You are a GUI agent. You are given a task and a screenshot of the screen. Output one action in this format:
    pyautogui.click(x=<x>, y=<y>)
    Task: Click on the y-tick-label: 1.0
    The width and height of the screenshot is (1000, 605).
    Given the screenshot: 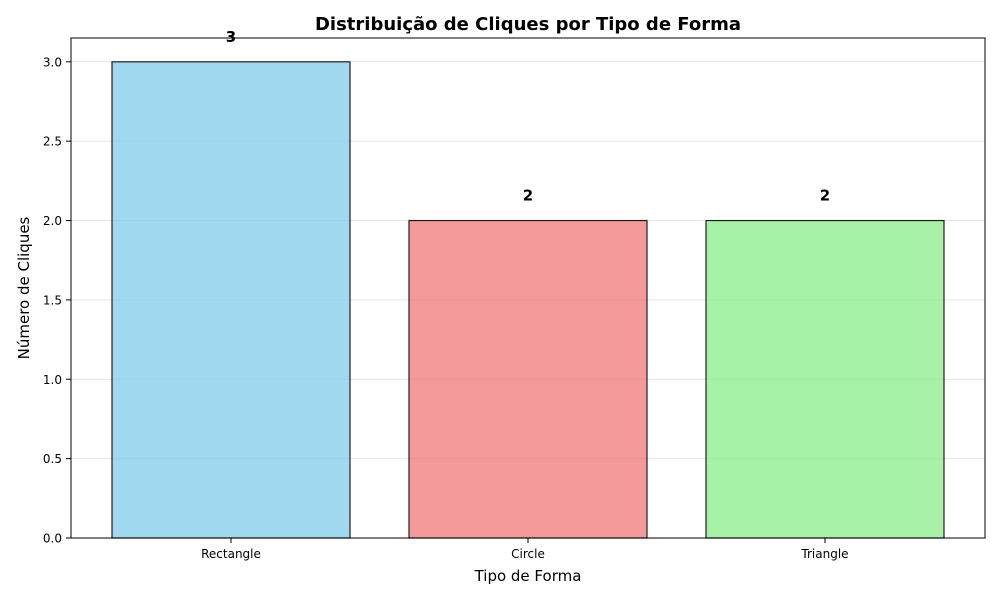 What is the action you would take?
    pyautogui.click(x=52, y=380)
    